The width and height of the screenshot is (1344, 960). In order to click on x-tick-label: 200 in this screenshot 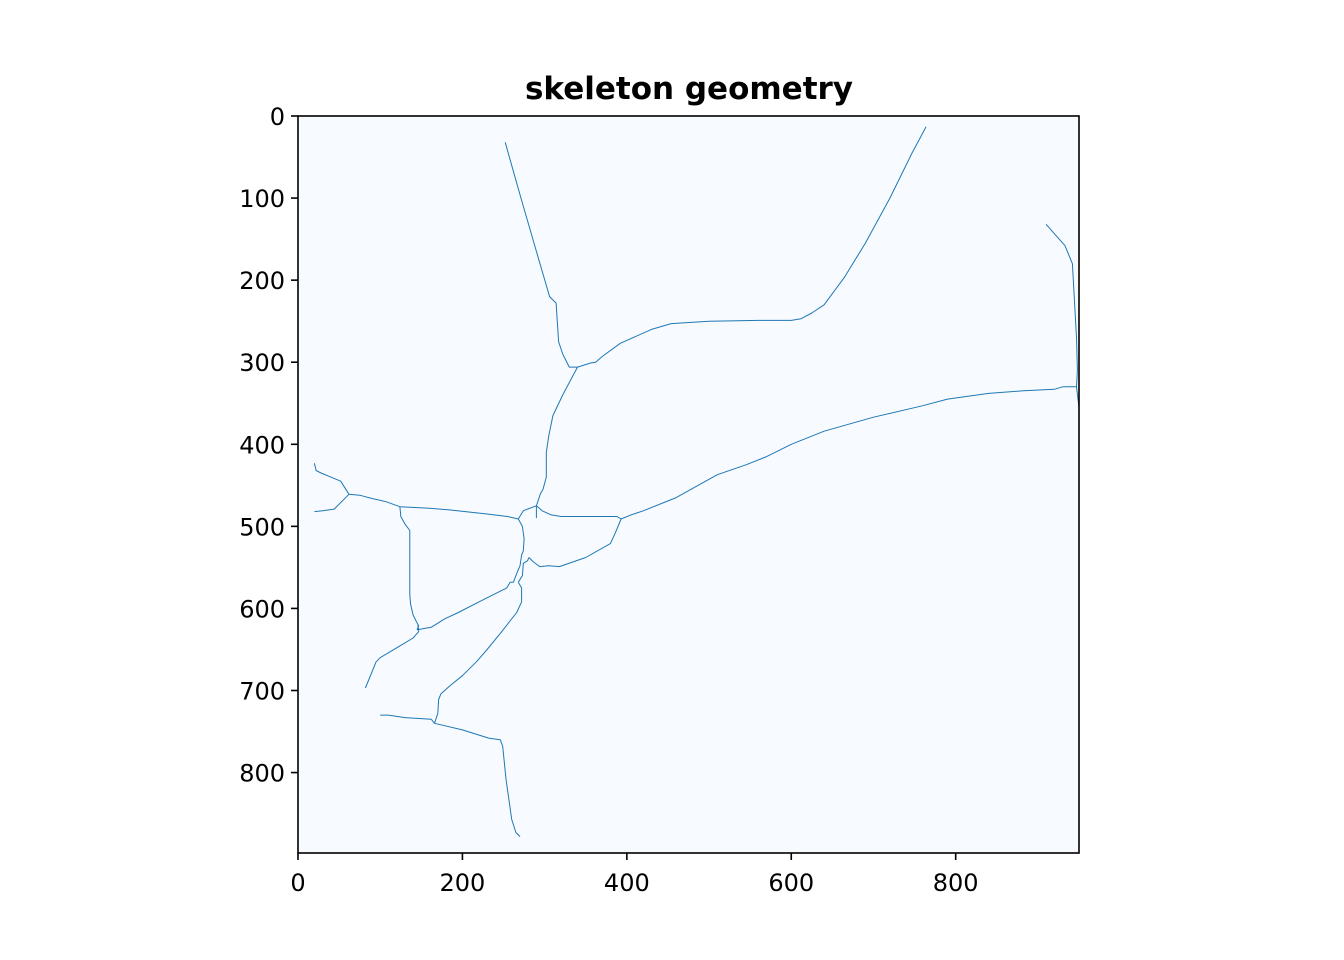, I will do `click(463, 883)`.